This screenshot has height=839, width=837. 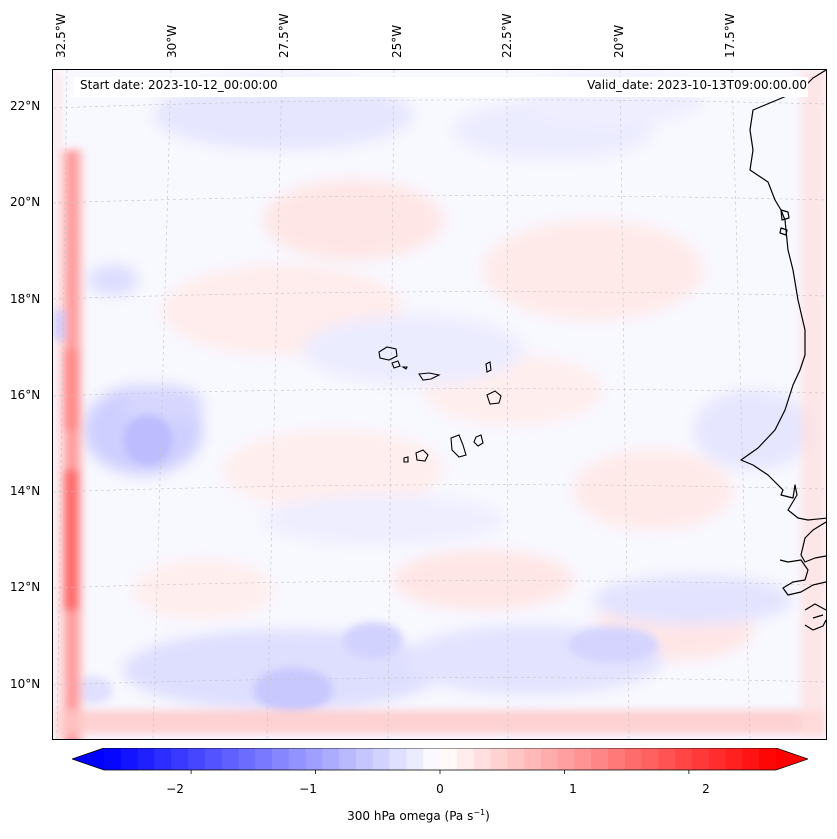 I want to click on senegal-coast-a, so click(x=813, y=542).